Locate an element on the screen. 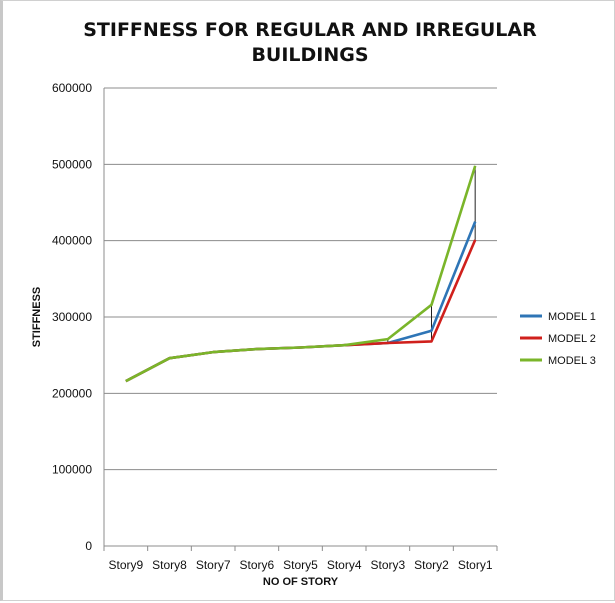 The height and width of the screenshot is (603, 615). y-tick-label: 600000 is located at coordinates (72, 88).